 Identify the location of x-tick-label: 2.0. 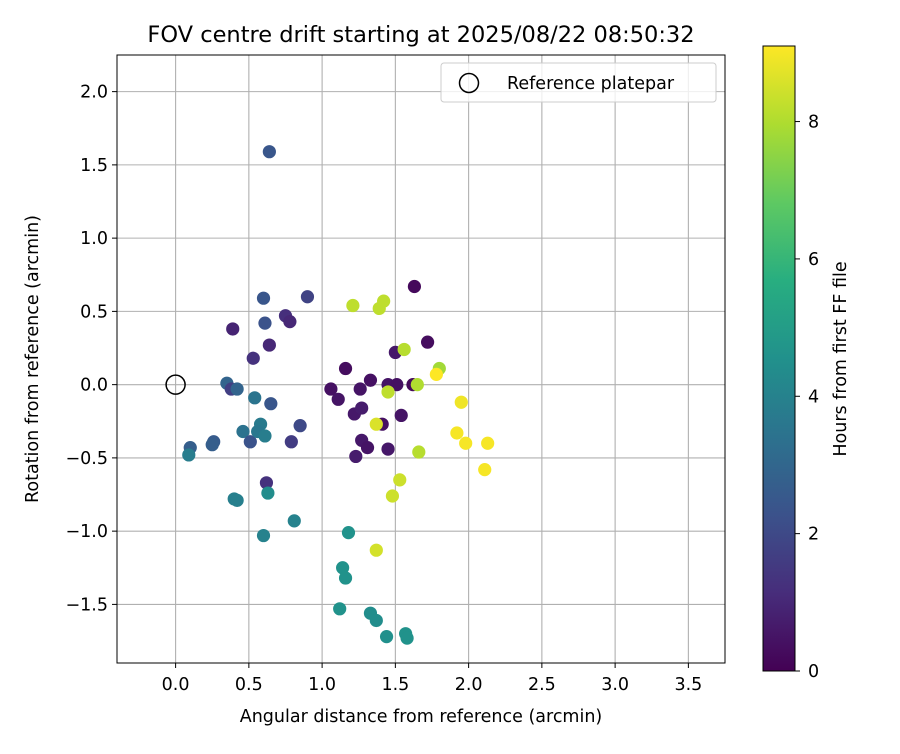
(469, 685).